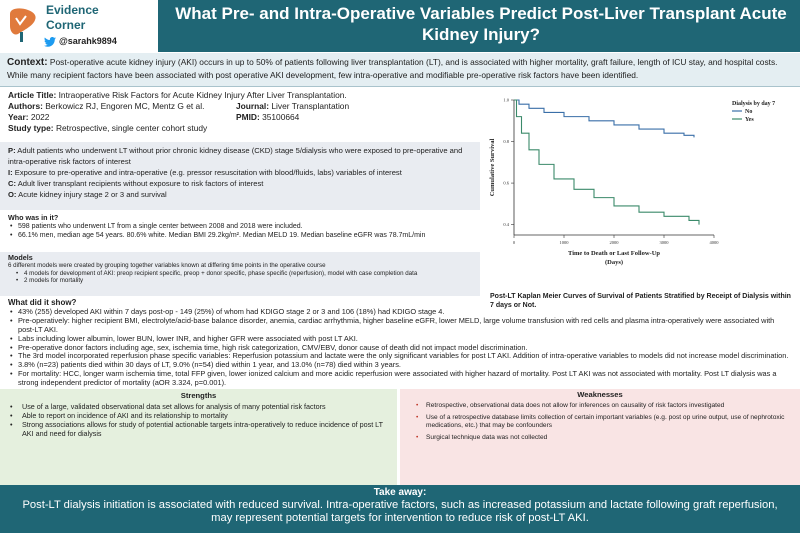  What do you see at coordinates (753, 112) in the screenshot?
I see `chart-legend: Dialysis by day 7 No Yes` at bounding box center [753, 112].